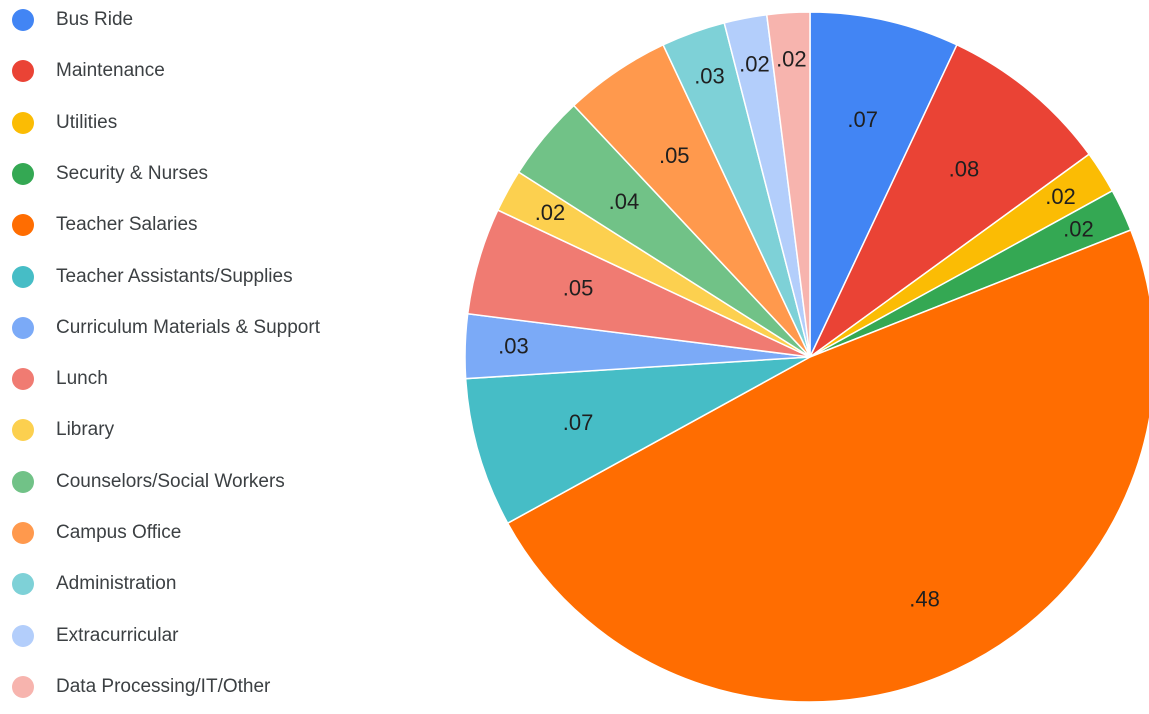 Image resolution: width=1149 pixels, height=714 pixels. What do you see at coordinates (127, 225) in the screenshot?
I see `legend-label: Teacher Salaries` at bounding box center [127, 225].